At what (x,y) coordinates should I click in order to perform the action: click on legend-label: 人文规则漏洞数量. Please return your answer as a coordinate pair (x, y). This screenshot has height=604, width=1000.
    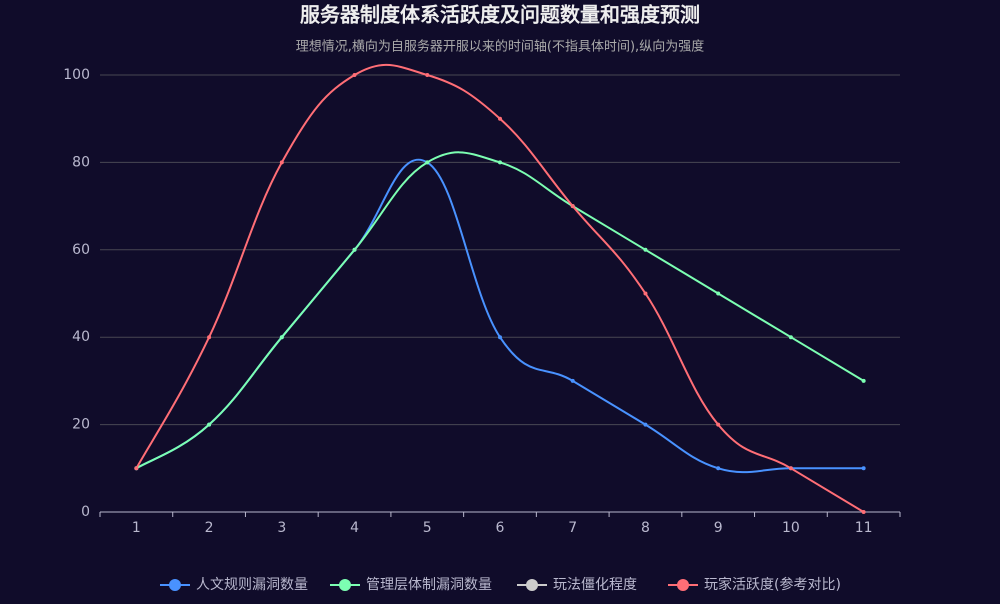
    Looking at the image, I should click on (252, 585).